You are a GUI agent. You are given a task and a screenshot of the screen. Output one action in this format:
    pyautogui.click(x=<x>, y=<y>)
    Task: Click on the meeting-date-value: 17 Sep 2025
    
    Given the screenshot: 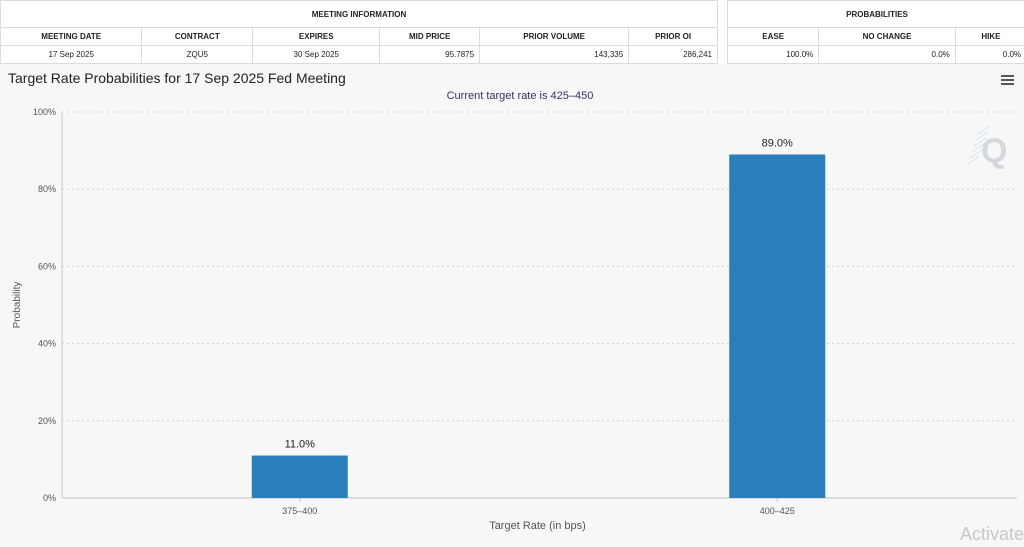 What is the action you would take?
    pyautogui.click(x=71, y=54)
    